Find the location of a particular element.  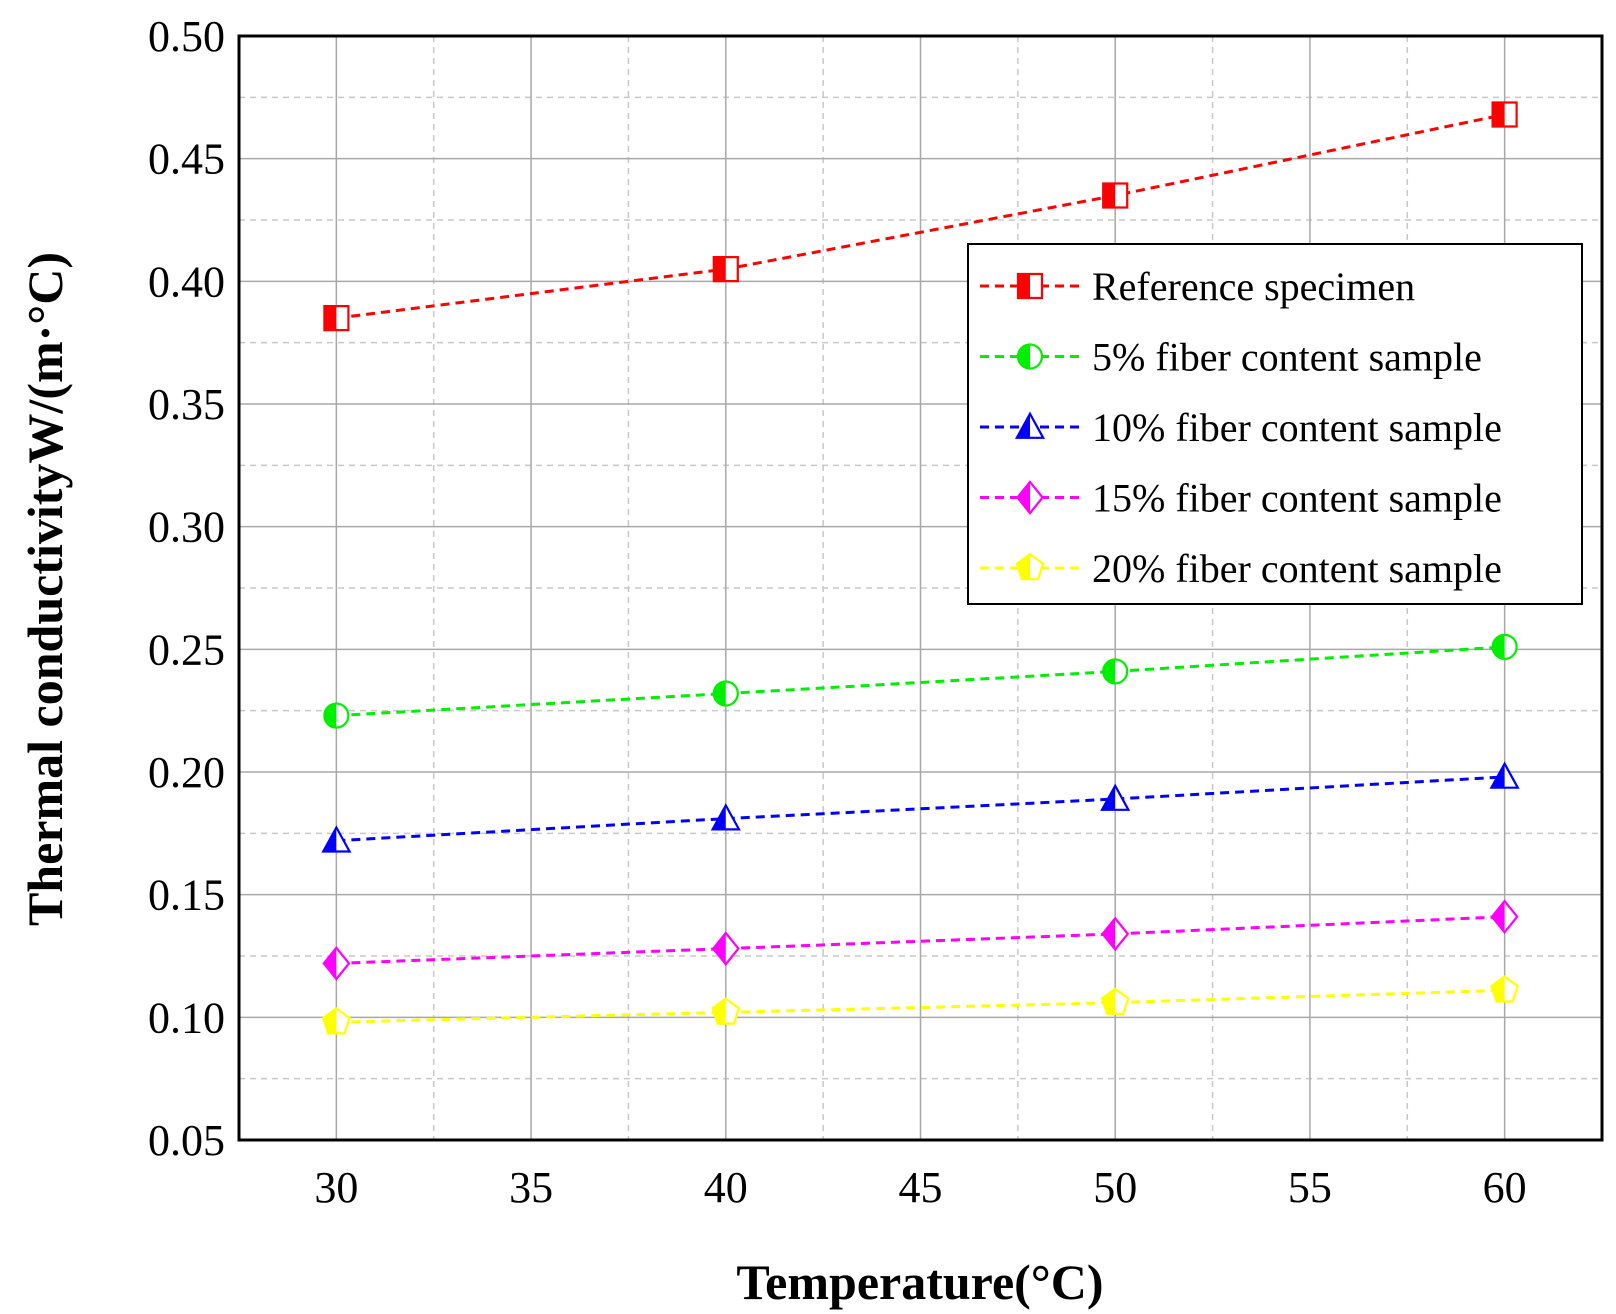

y-tick-label: 0.40 is located at coordinates (186, 281).